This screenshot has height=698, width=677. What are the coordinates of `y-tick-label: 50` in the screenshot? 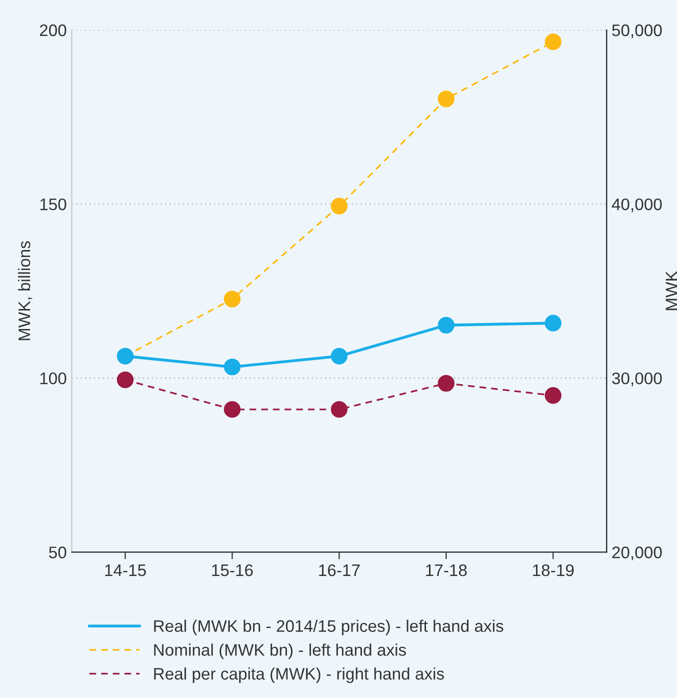 It's located at (57, 552).